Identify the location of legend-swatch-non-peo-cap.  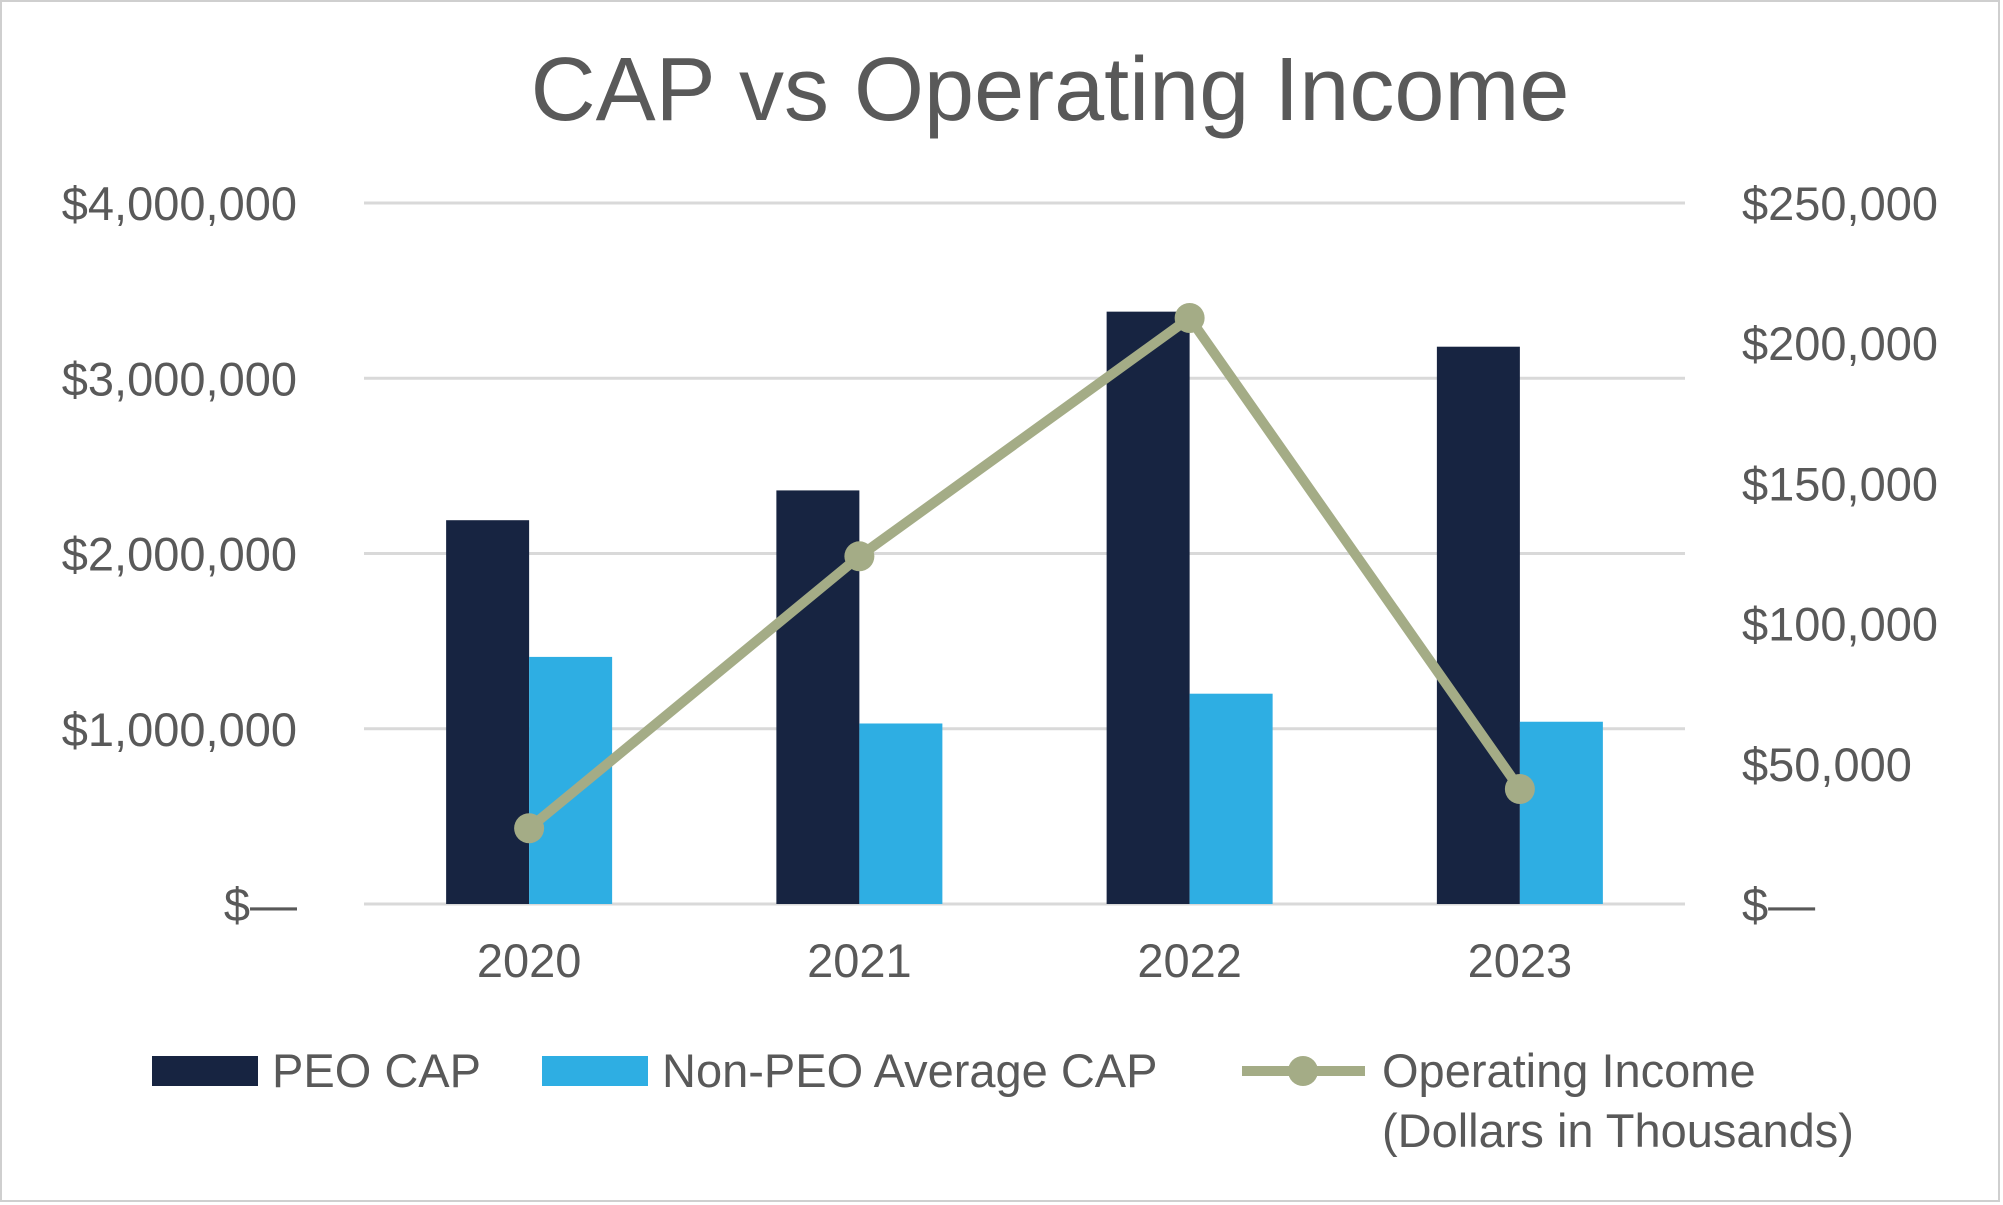
(595, 1071).